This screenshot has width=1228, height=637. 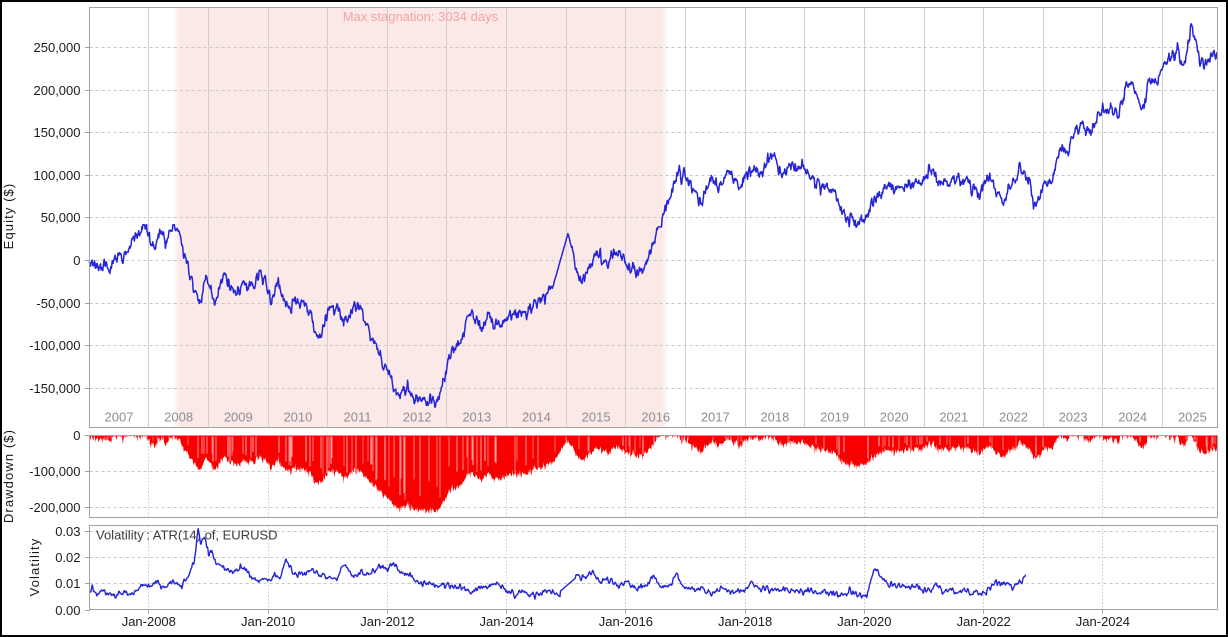 What do you see at coordinates (655, 417) in the screenshot?
I see `svg-text: 2016` at bounding box center [655, 417].